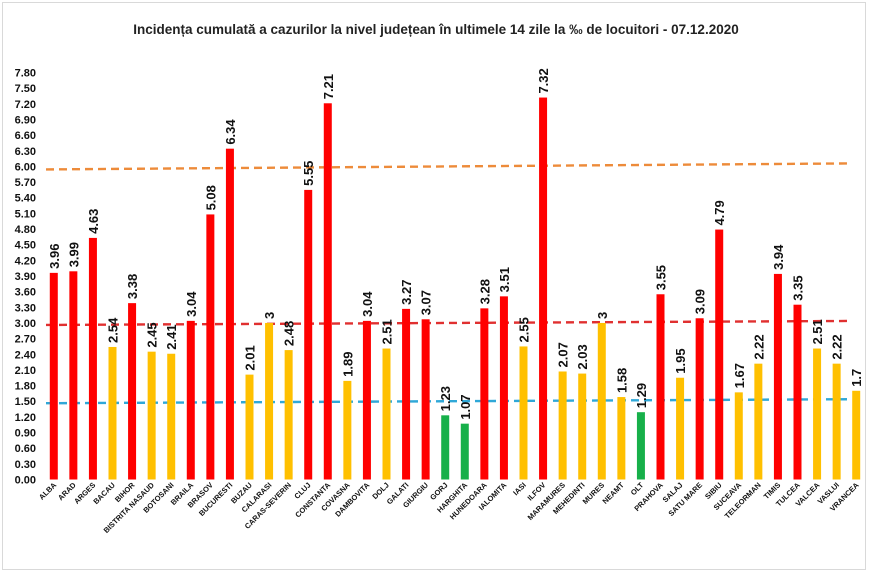 Image resolution: width=870 pixels, height=574 pixels. What do you see at coordinates (289, 333) in the screenshot?
I see `data-label: 2.48` at bounding box center [289, 333].